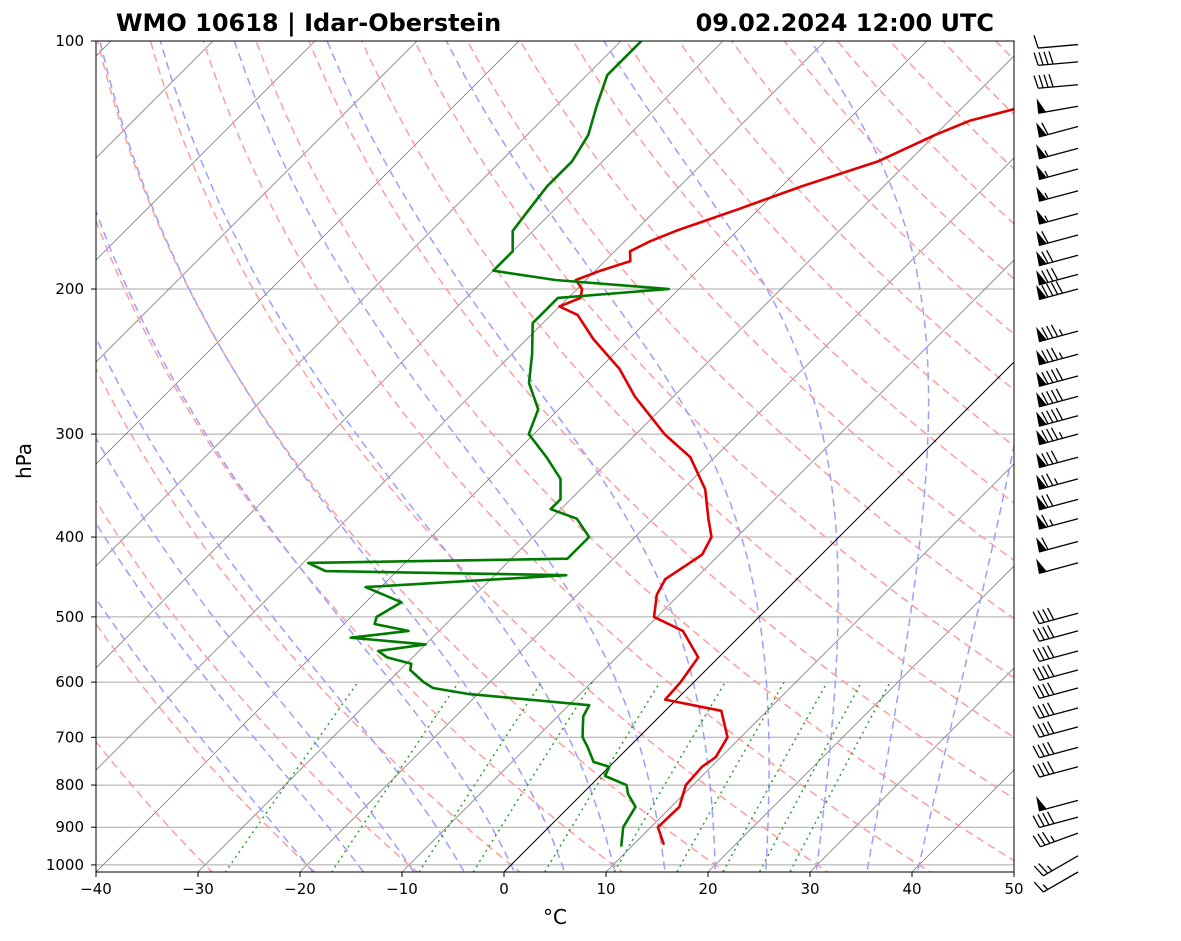 The height and width of the screenshot is (941, 1181). What do you see at coordinates (65, 865) in the screenshot?
I see `y-tick-label: 1000` at bounding box center [65, 865].